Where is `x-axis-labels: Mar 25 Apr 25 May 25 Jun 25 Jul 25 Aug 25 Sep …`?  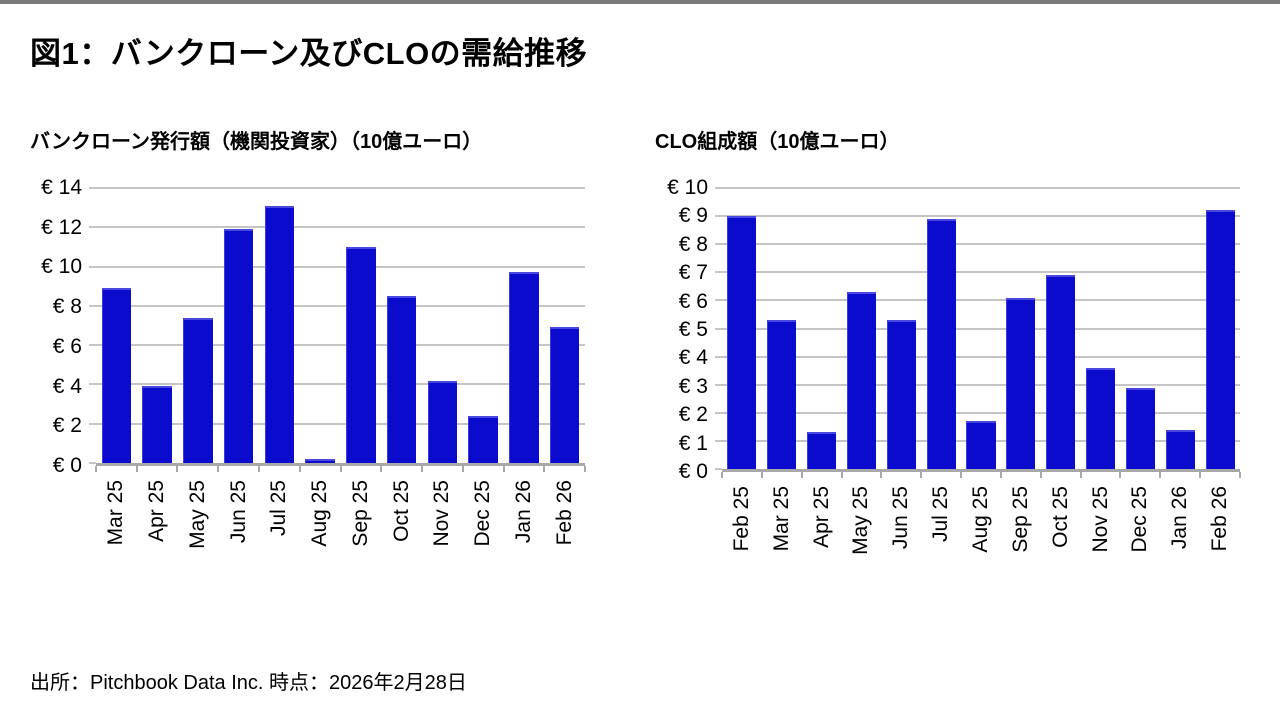
x-axis-labels: Mar 25 Apr 25 May 25 Jun 25 Jul 25 Aug 25 Sep … is located at coordinates (340, 525).